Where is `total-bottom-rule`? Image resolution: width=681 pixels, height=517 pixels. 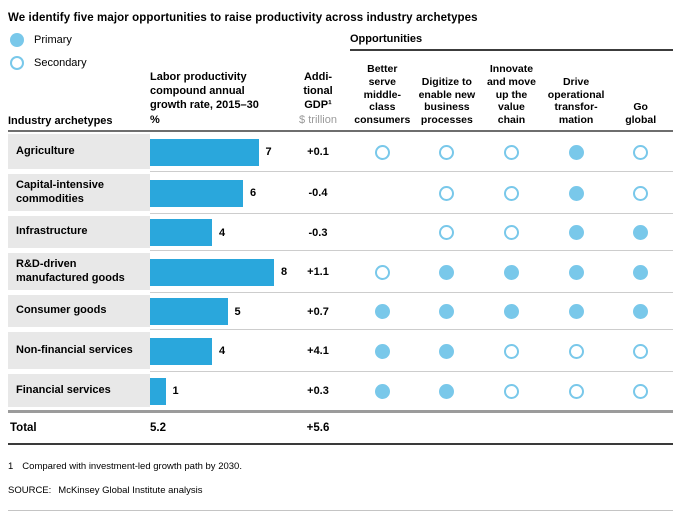
total-bottom-rule is located at coordinates (340, 444).